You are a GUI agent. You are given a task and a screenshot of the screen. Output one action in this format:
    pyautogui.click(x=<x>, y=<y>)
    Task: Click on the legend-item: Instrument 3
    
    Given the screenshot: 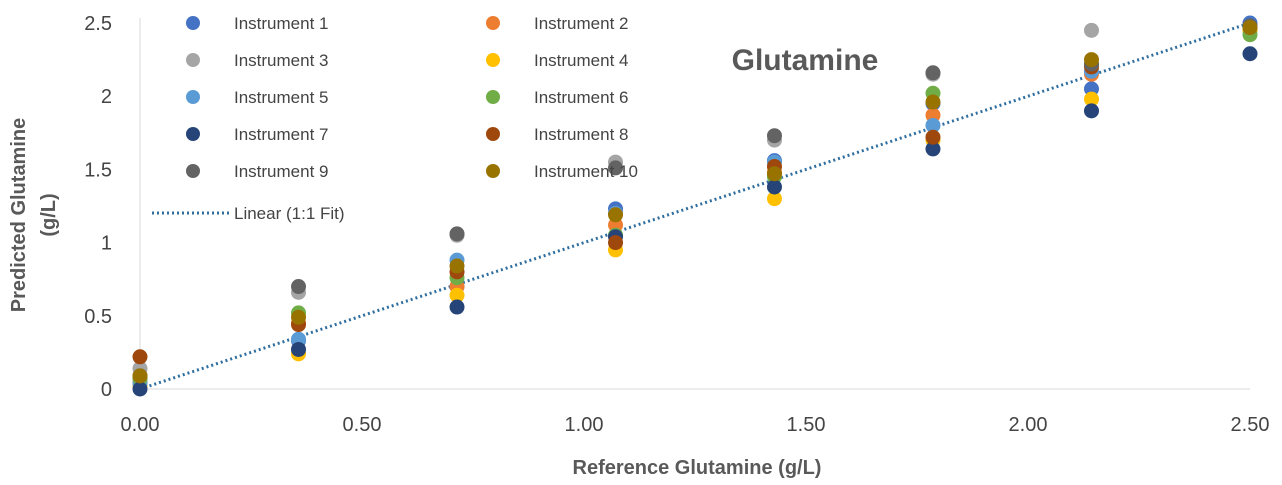 What is the action you would take?
    pyautogui.click(x=257, y=60)
    